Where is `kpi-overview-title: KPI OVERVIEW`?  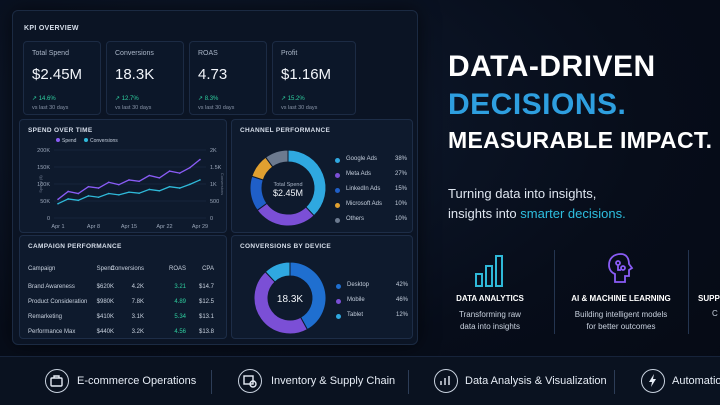 kpi-overview-title: KPI OVERVIEW is located at coordinates (51, 28).